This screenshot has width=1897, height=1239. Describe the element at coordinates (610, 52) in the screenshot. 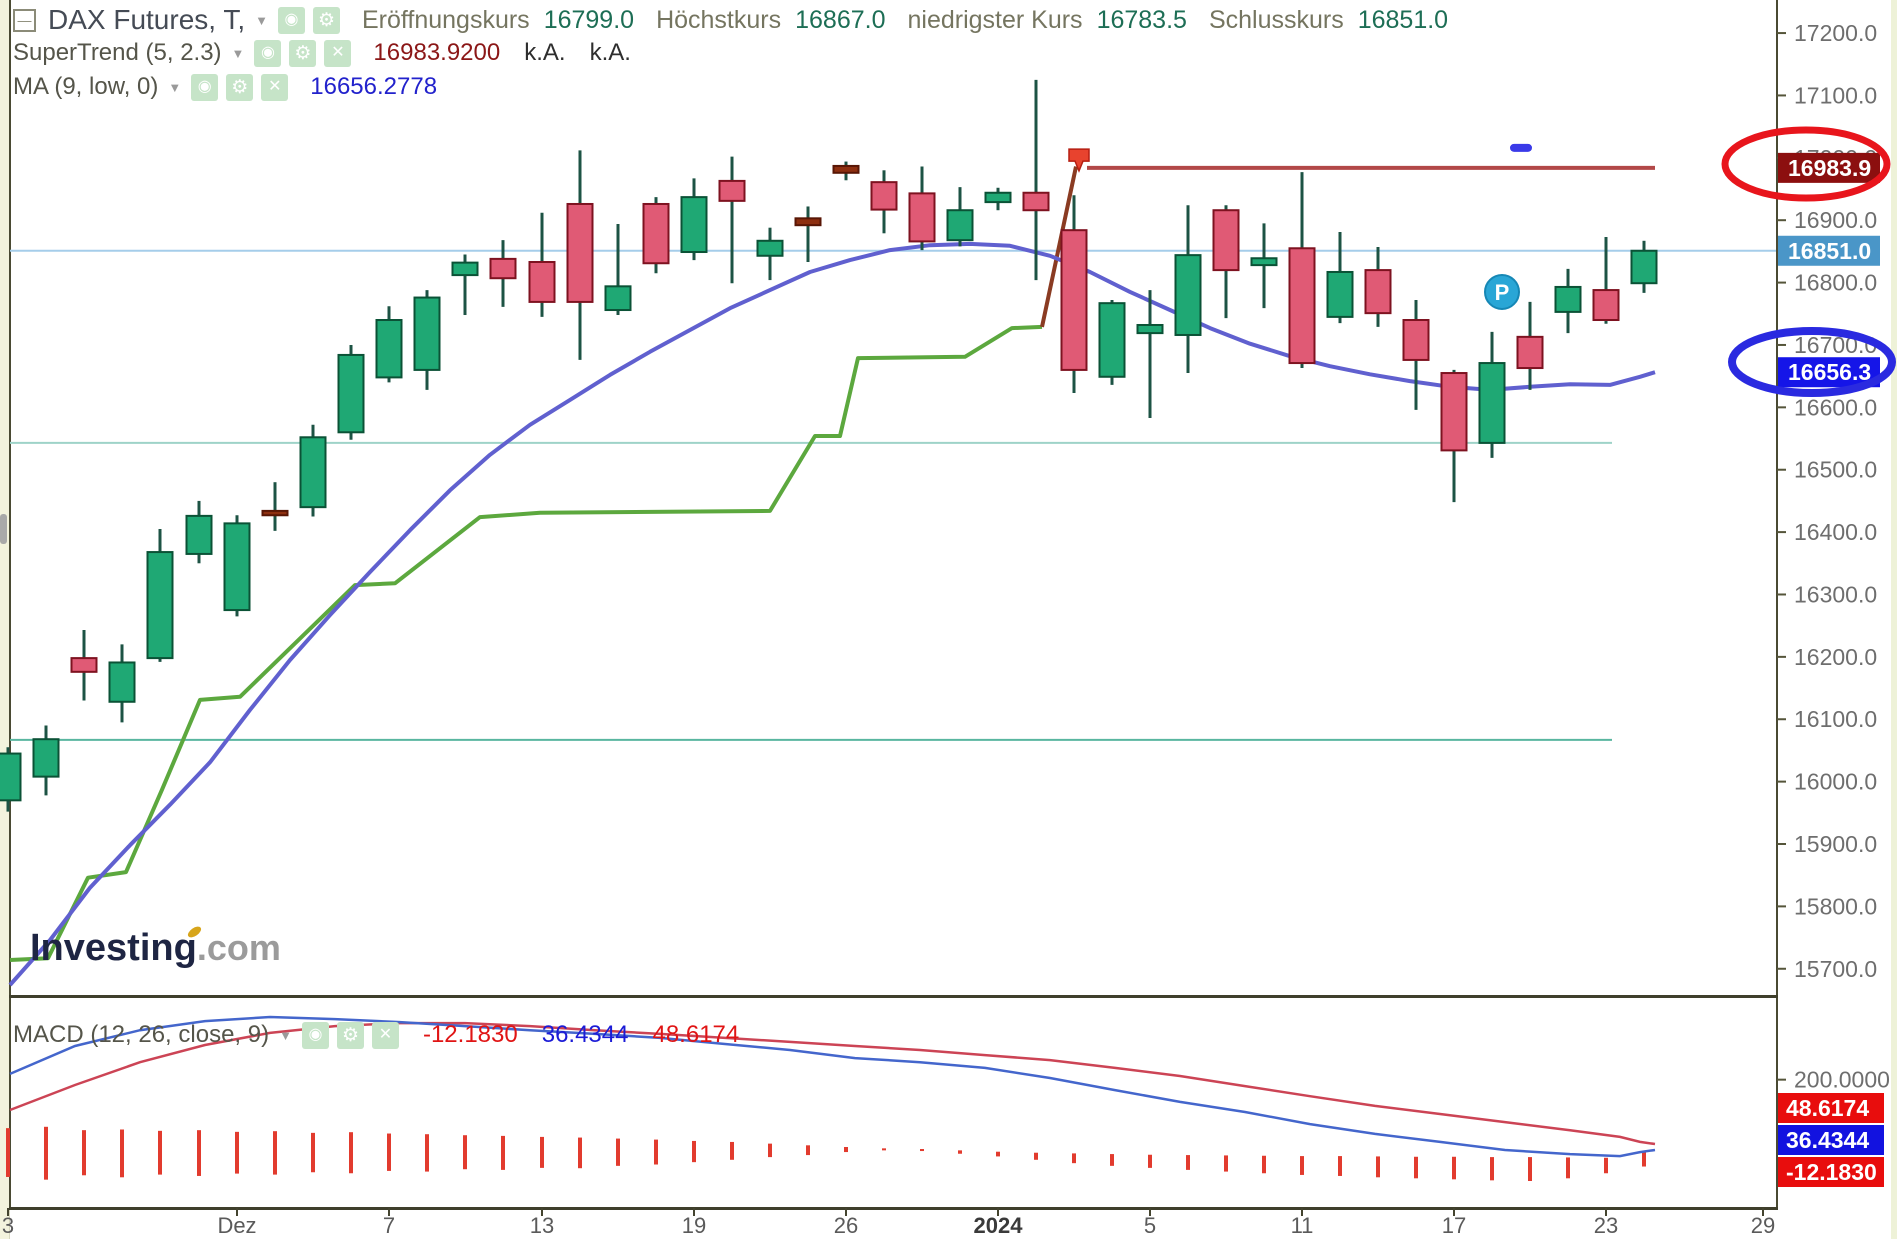

I see `supertrend-na2: k.A.` at that location.